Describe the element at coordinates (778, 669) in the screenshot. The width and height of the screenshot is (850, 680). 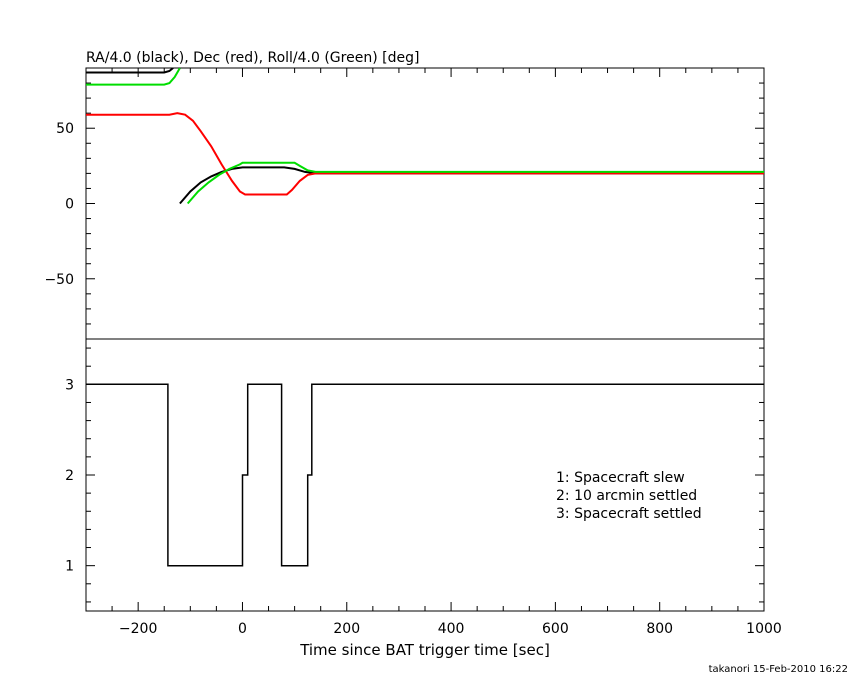
I see `footer-timestamp: takanori 15-Feb-2010 16:22` at that location.